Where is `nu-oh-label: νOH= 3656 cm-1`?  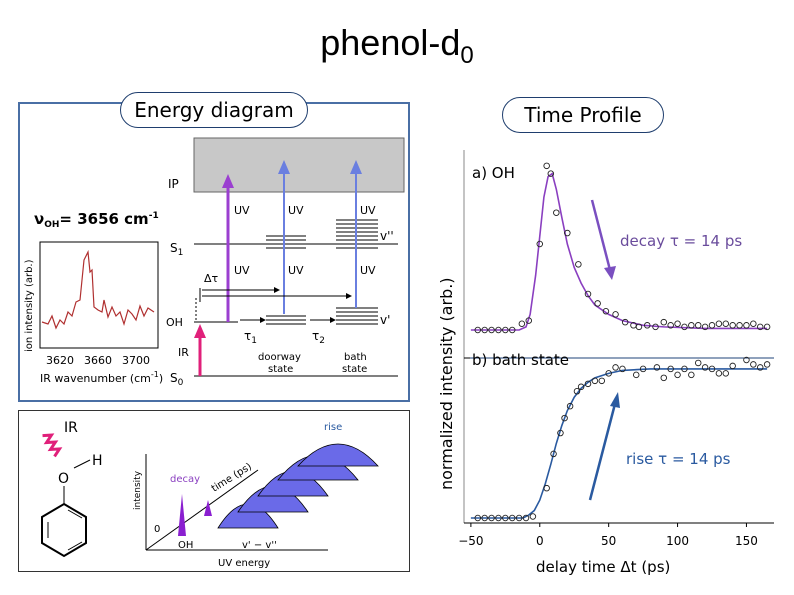
nu-oh-label: νOH= 3656 cm-1 is located at coordinates (96, 220).